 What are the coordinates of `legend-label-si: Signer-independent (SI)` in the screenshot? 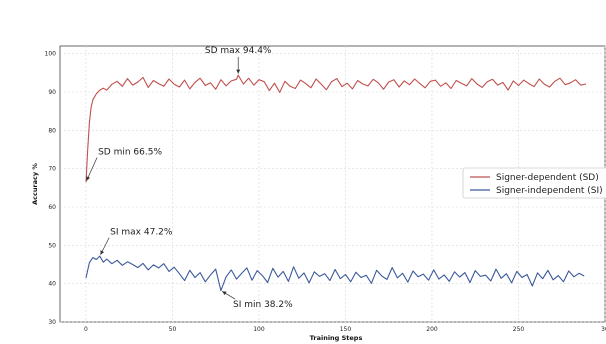 It's located at (549, 191).